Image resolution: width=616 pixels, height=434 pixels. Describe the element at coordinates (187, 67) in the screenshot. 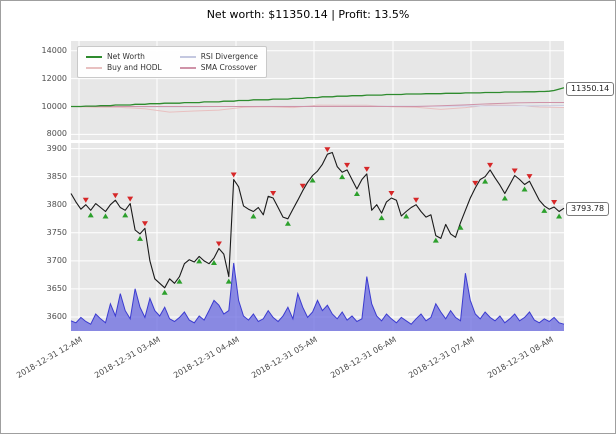

I see `sma-crossover-line-swatch` at that location.